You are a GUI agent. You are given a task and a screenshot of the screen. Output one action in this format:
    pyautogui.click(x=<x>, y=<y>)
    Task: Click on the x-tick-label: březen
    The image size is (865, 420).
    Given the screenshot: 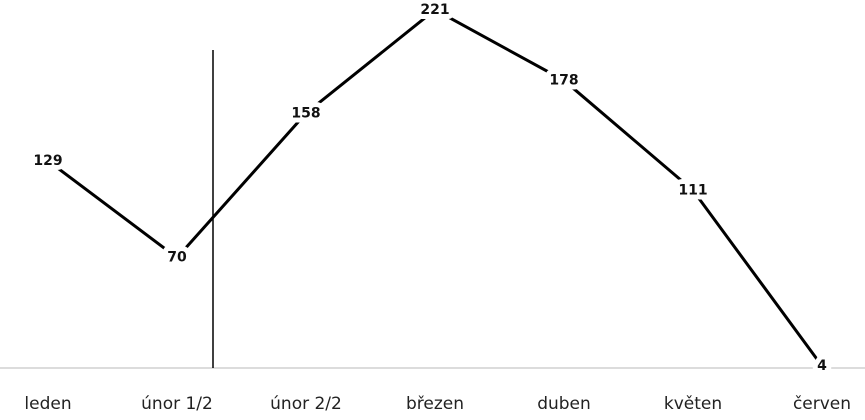 What is the action you would take?
    pyautogui.click(x=435, y=404)
    